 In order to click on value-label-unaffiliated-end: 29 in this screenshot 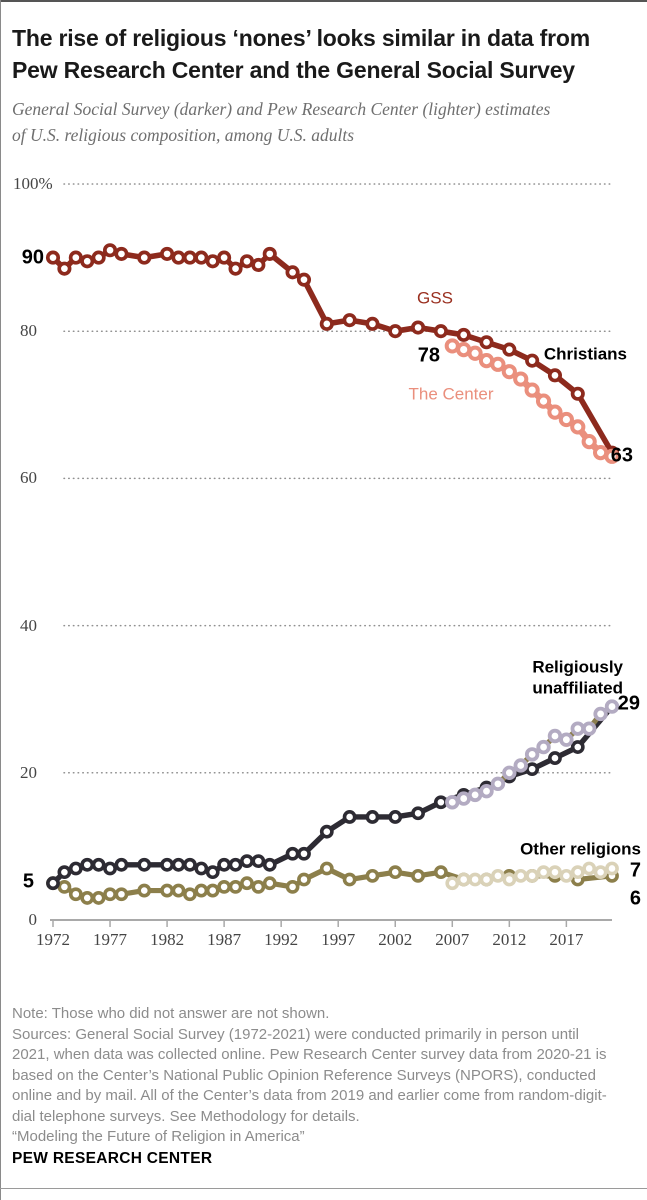, I will do `click(628, 703)`.